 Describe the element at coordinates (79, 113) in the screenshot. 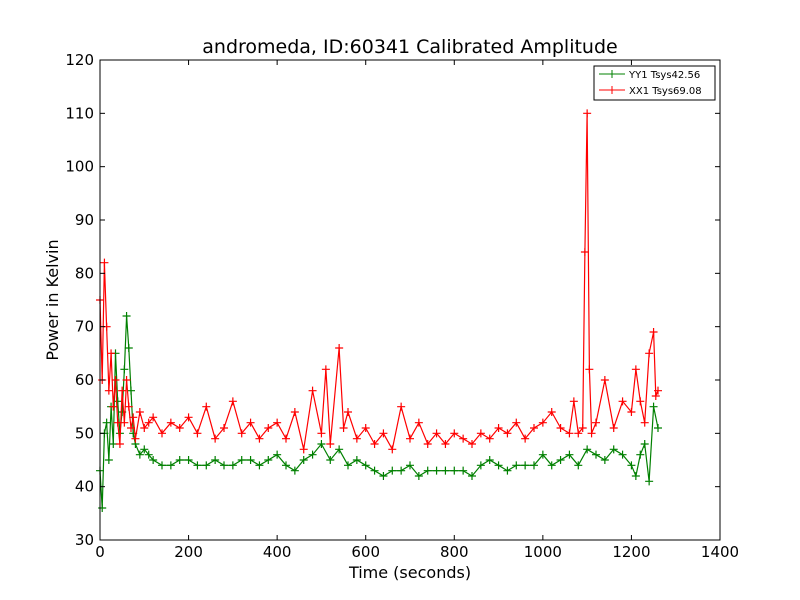

I see `y-tick-label: 110` at that location.